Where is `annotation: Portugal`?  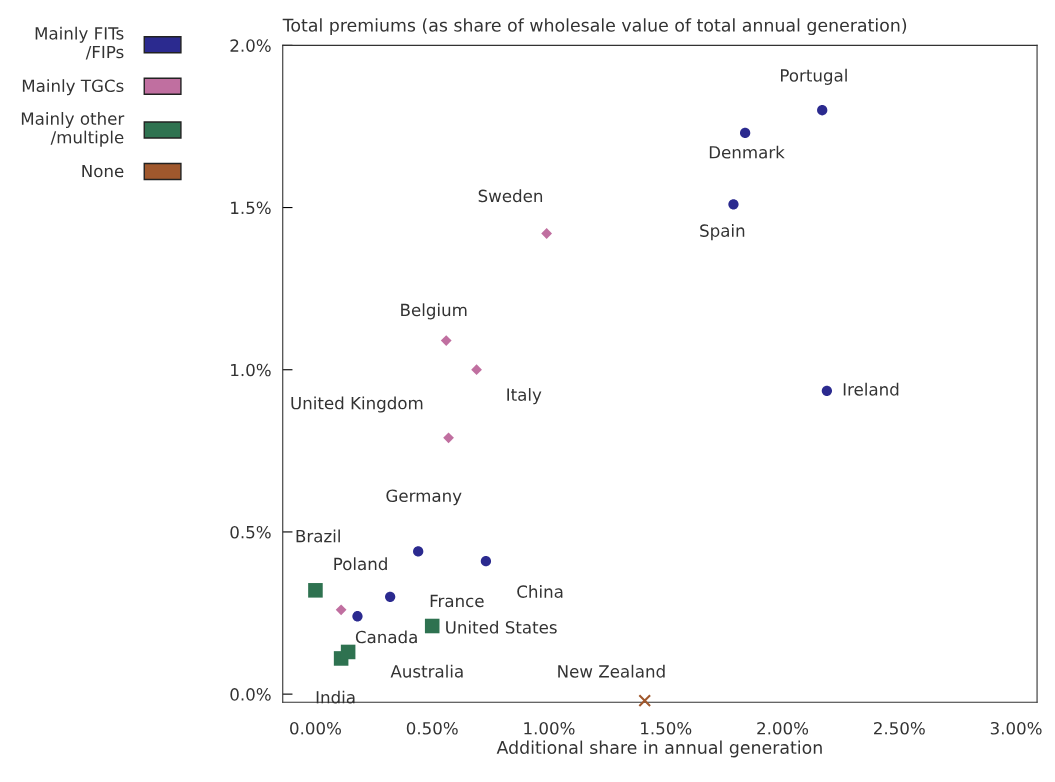
annotation: Portugal is located at coordinates (814, 76).